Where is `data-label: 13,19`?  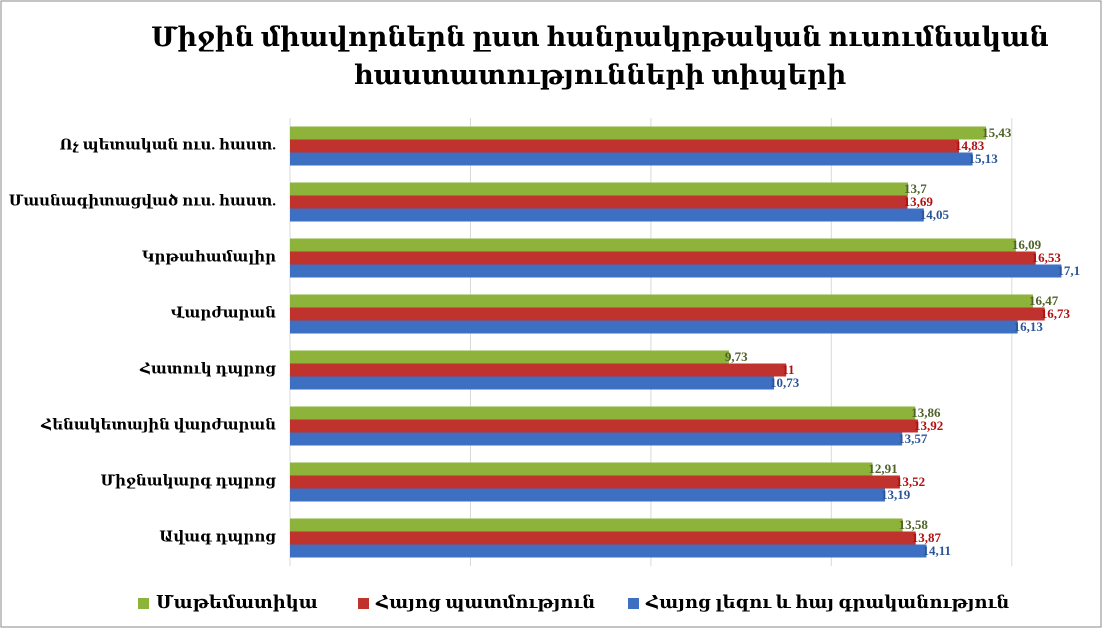
data-label: 13,19 is located at coordinates (896, 494).